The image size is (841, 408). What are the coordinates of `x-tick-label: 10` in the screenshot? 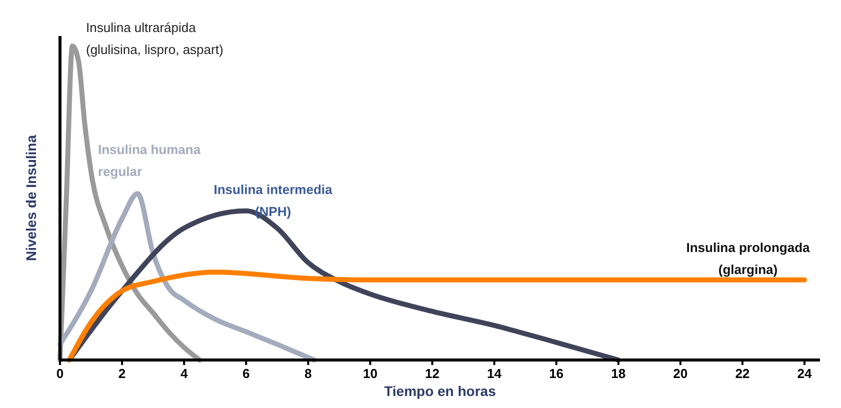 It's located at (370, 373).